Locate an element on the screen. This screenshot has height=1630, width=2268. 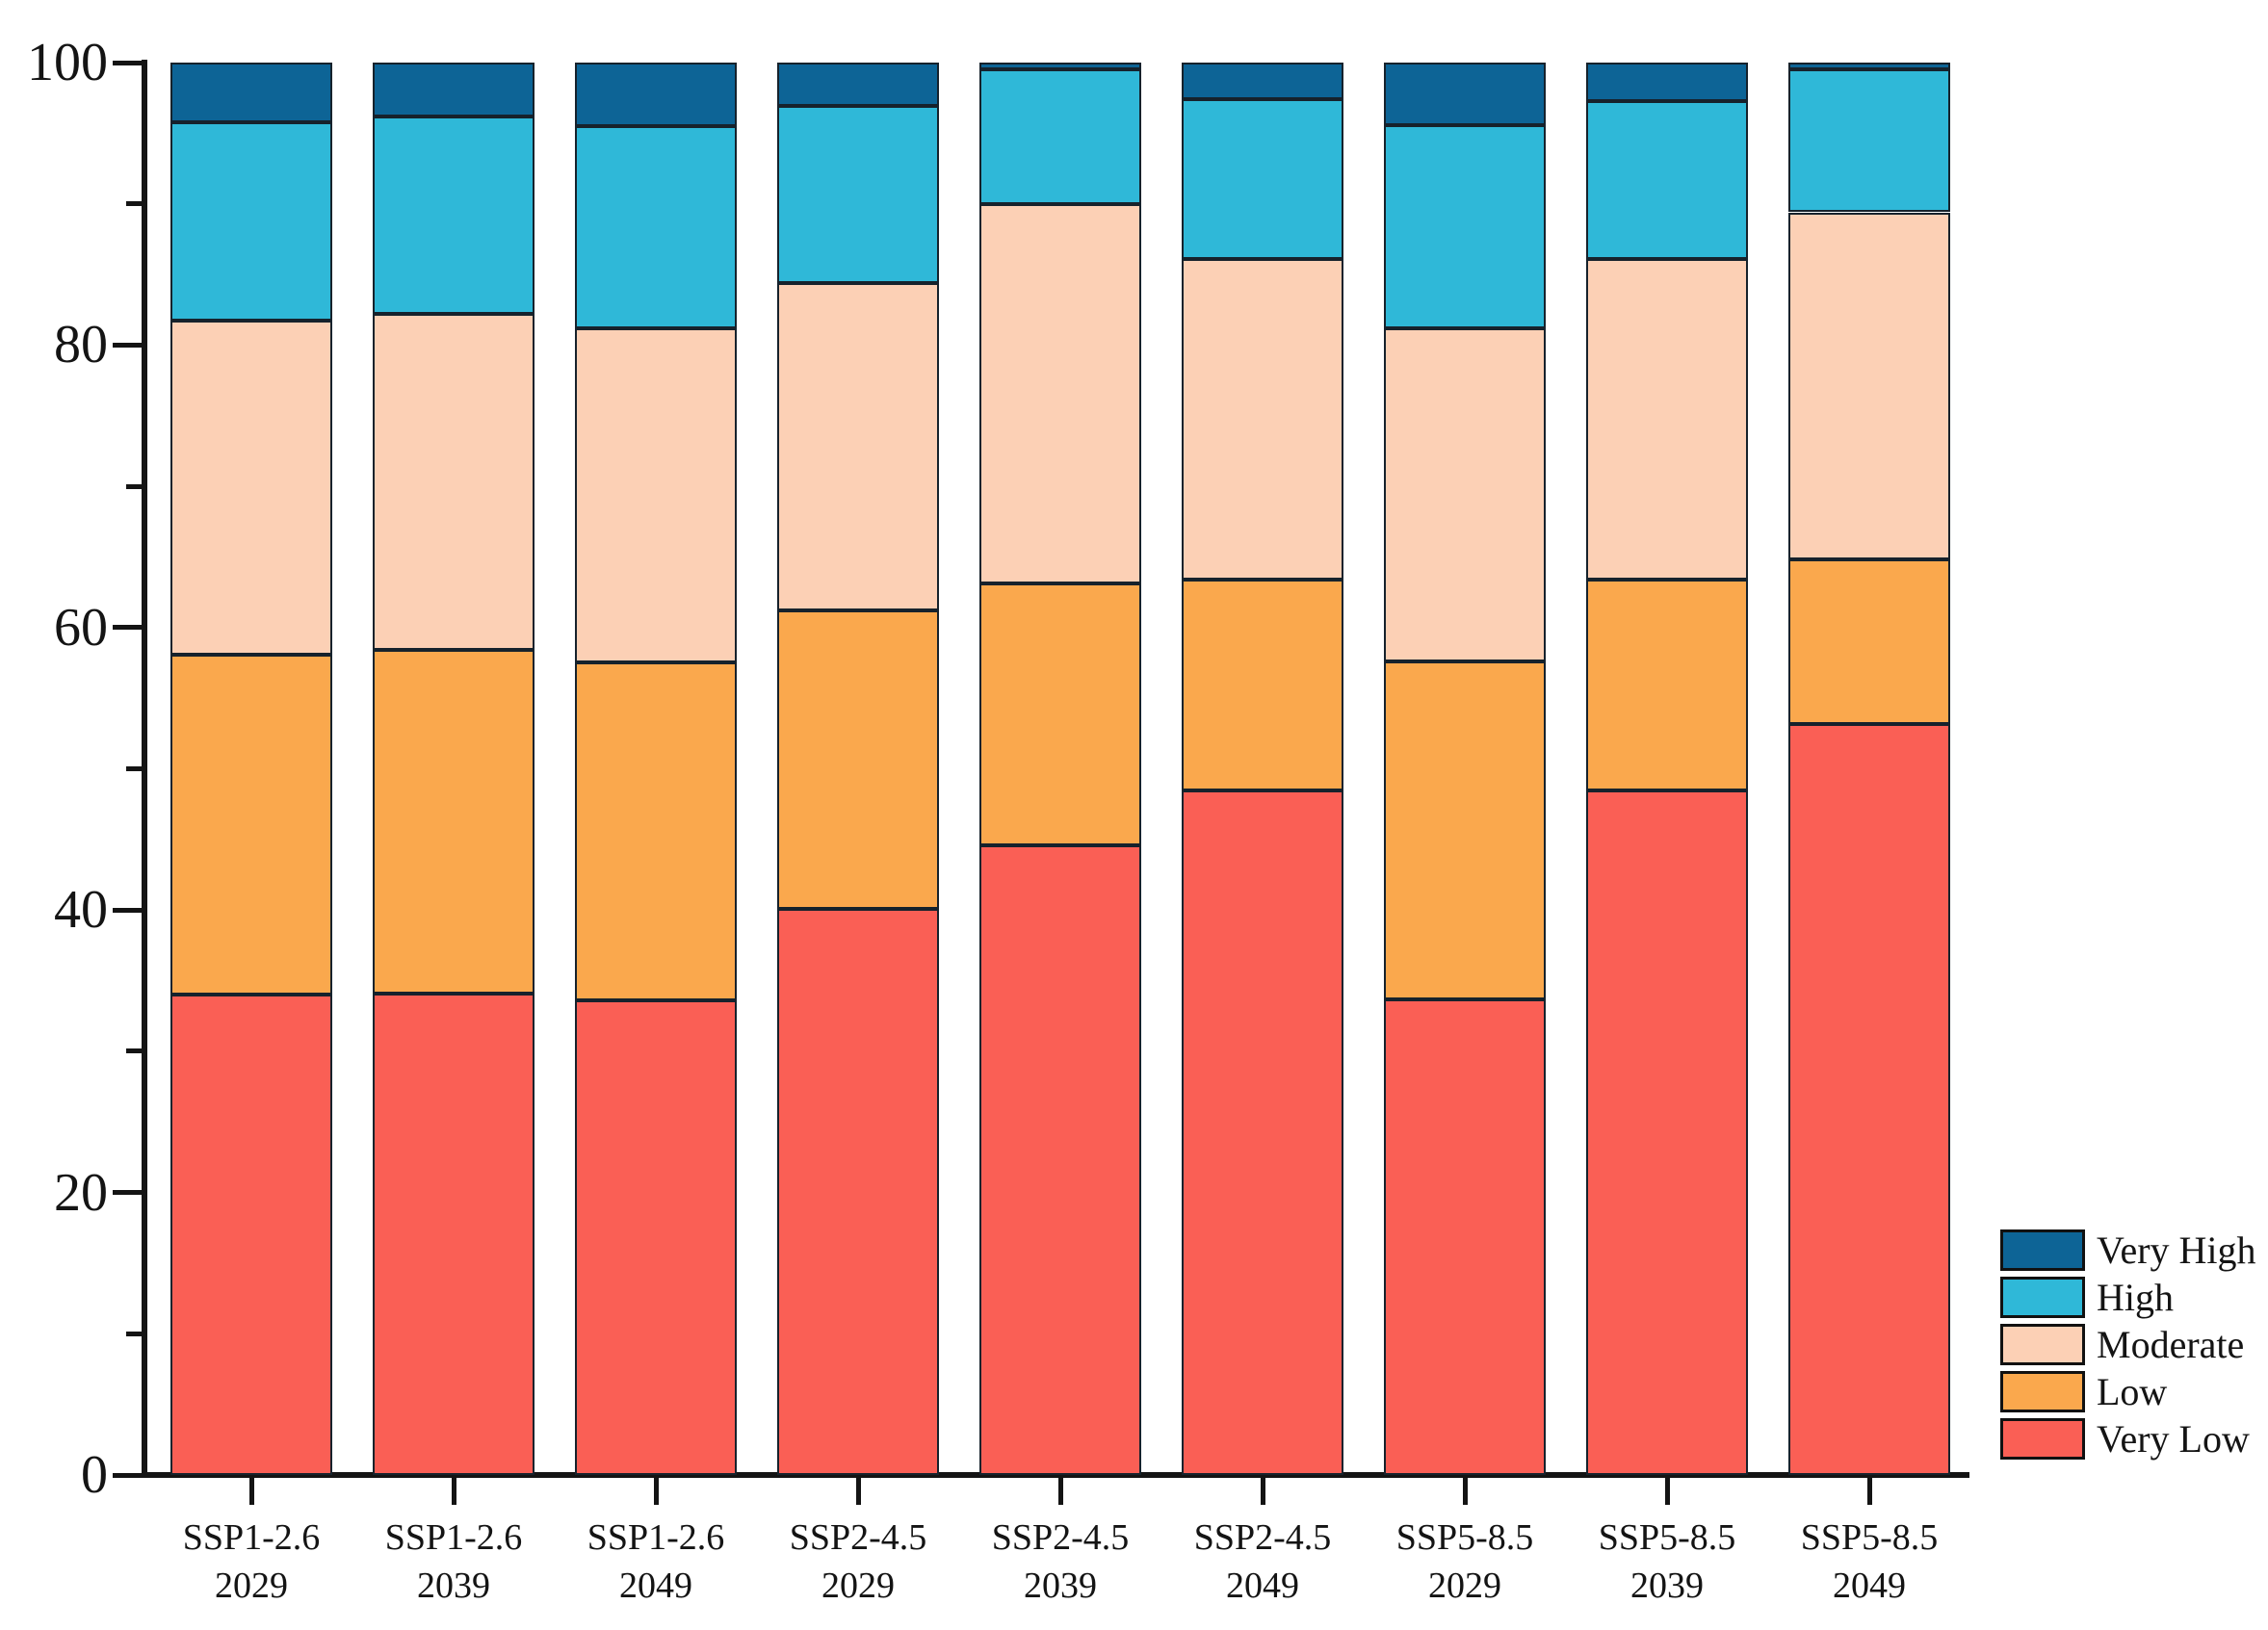
x-tick-label: SSP2-4.5 2049 is located at coordinates (1263, 1564).